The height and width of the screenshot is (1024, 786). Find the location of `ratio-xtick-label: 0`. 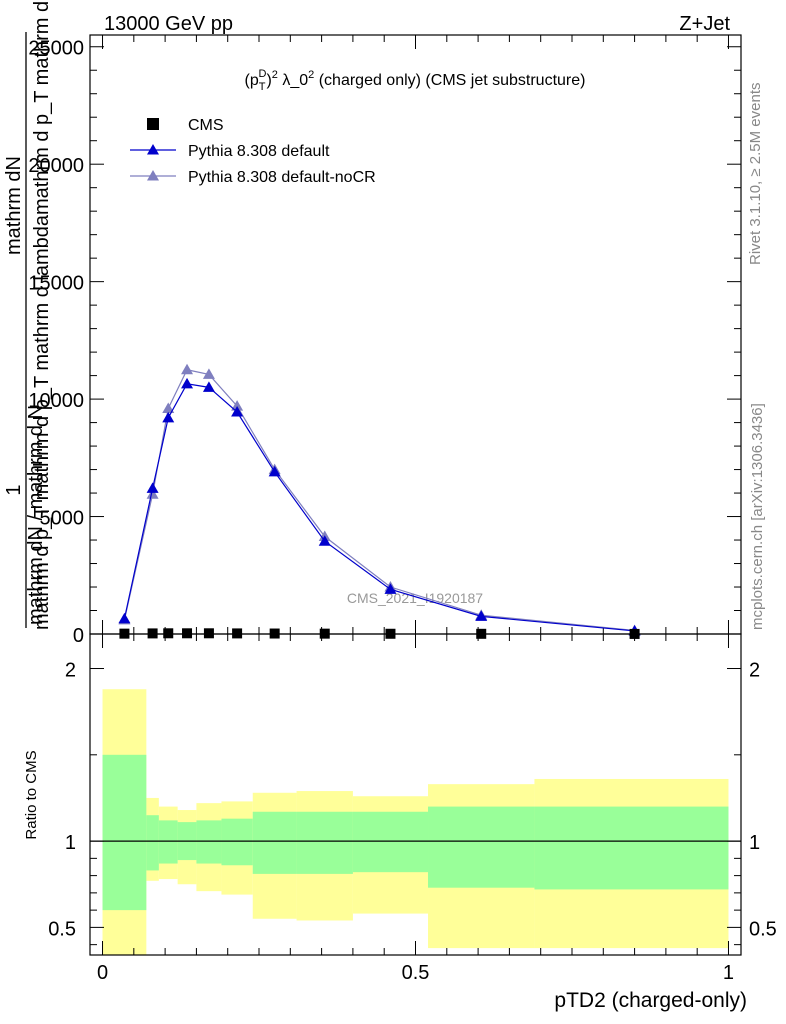

ratio-xtick-label: 0 is located at coordinates (102, 973).